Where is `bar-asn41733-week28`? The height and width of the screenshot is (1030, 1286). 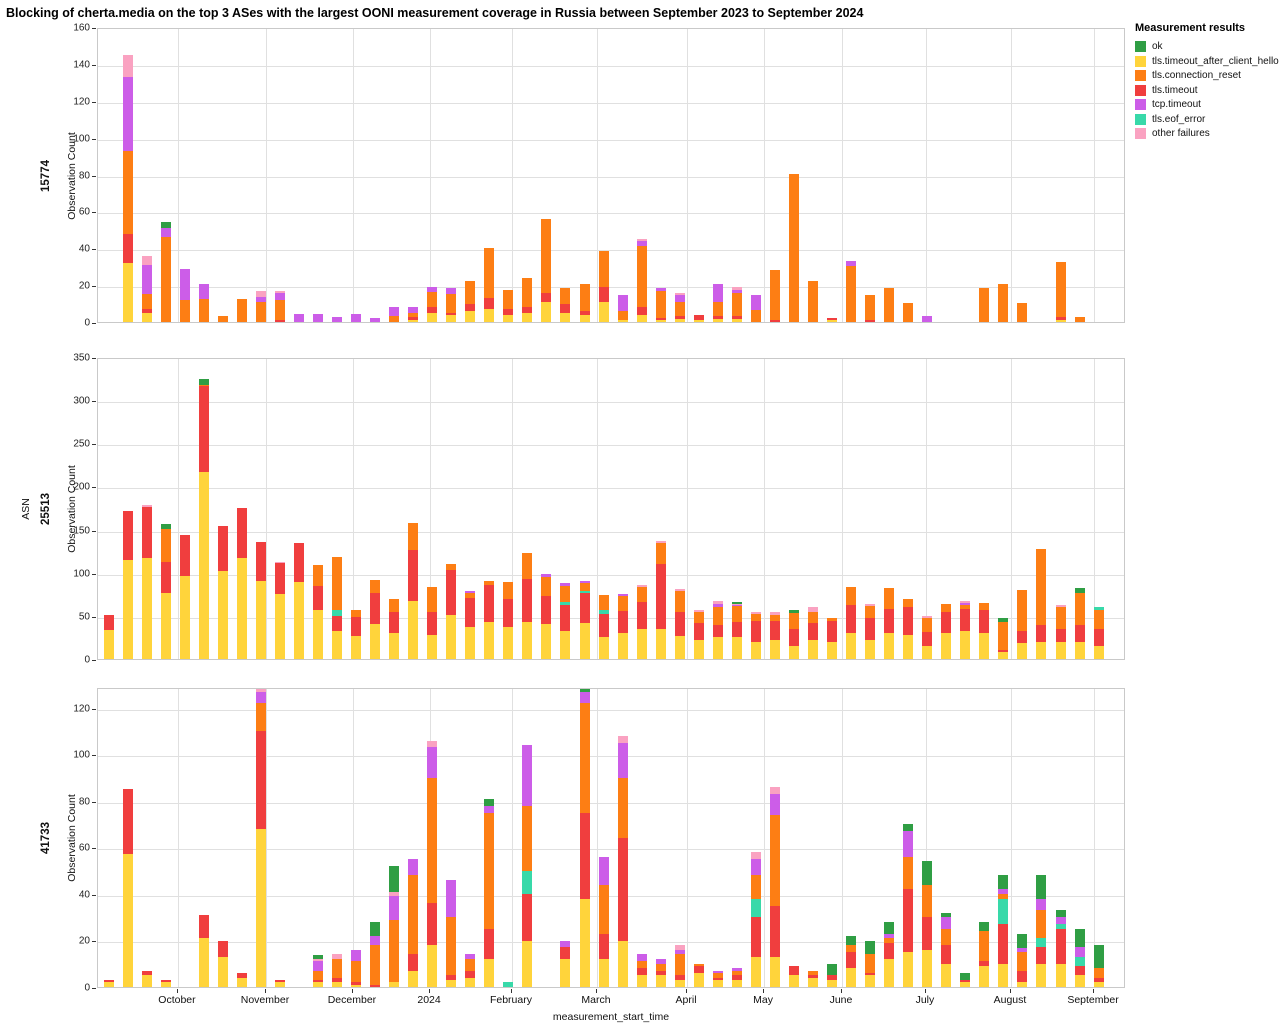
bar-asn41733-week28 is located at coordinates (641, 970).